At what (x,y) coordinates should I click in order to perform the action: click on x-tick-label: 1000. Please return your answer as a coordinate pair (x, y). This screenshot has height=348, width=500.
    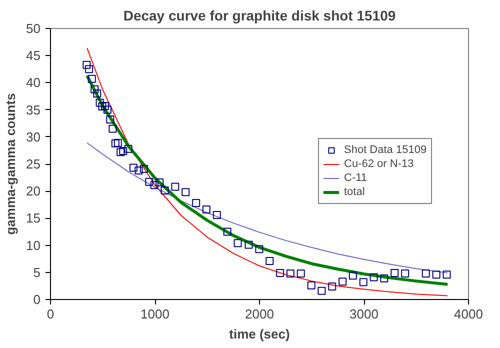
    Looking at the image, I should click on (155, 314).